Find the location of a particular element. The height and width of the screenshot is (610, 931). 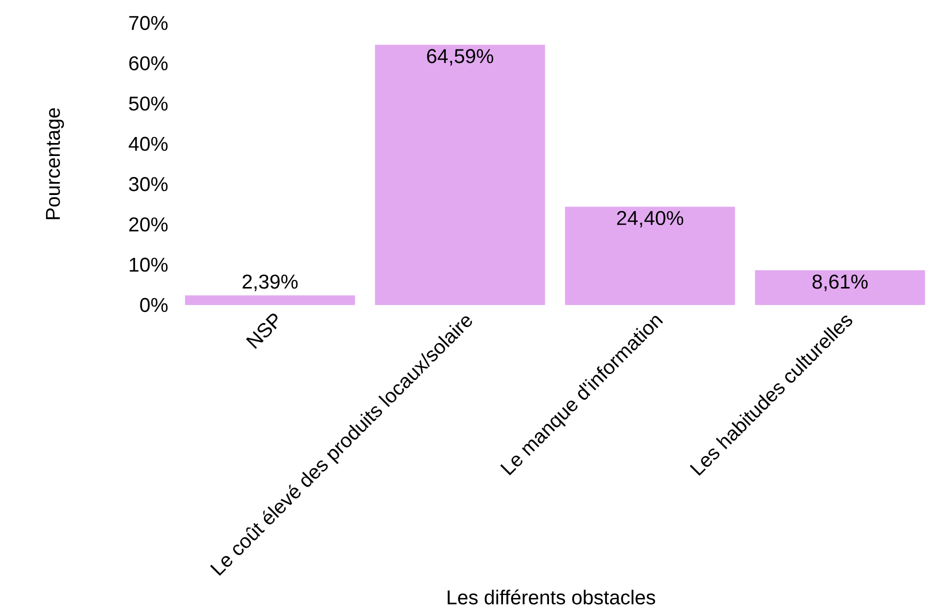

y-tick-label: 0% is located at coordinates (154, 305).